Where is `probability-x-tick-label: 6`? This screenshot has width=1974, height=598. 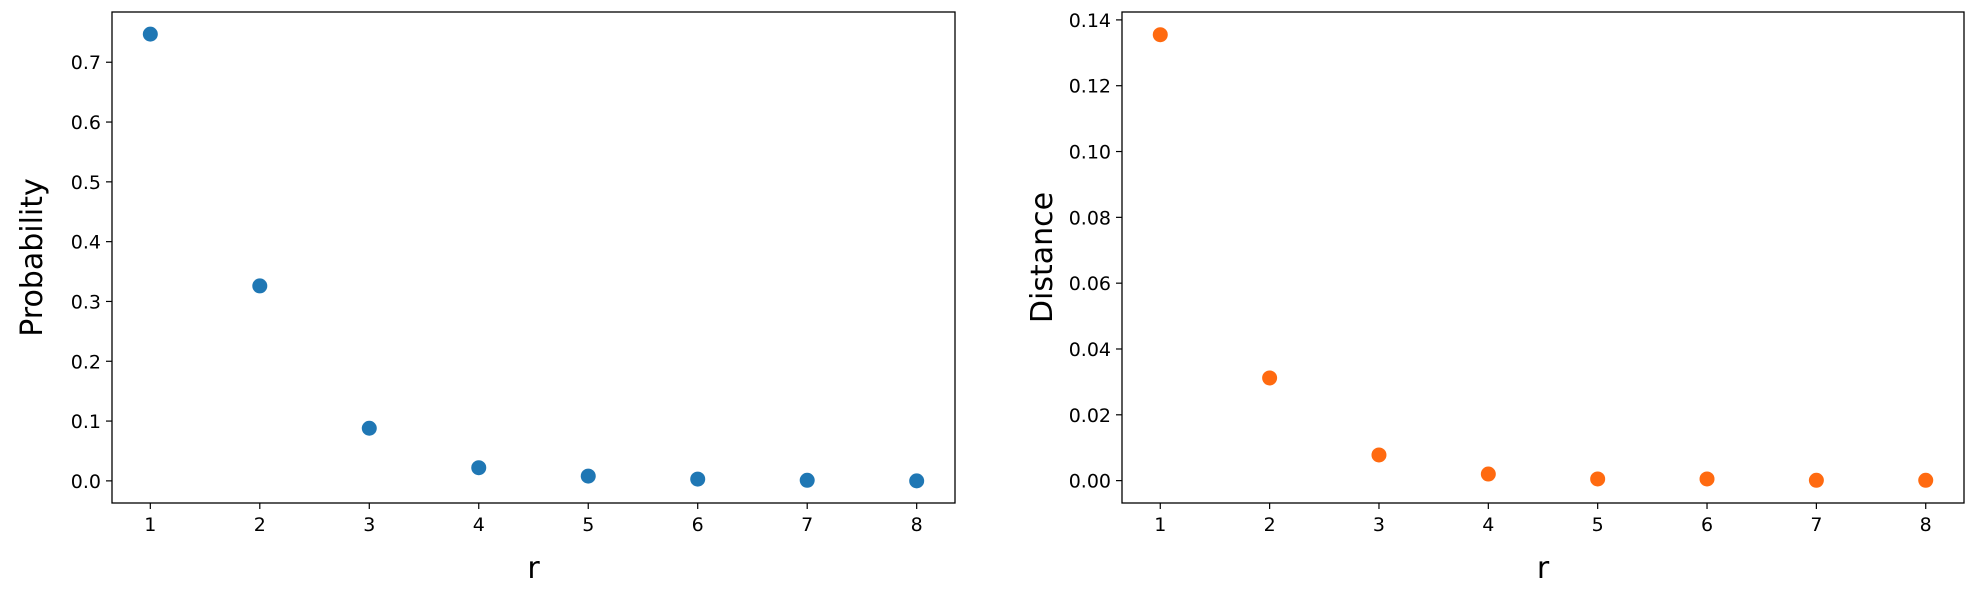 probability-x-tick-label: 6 is located at coordinates (698, 525).